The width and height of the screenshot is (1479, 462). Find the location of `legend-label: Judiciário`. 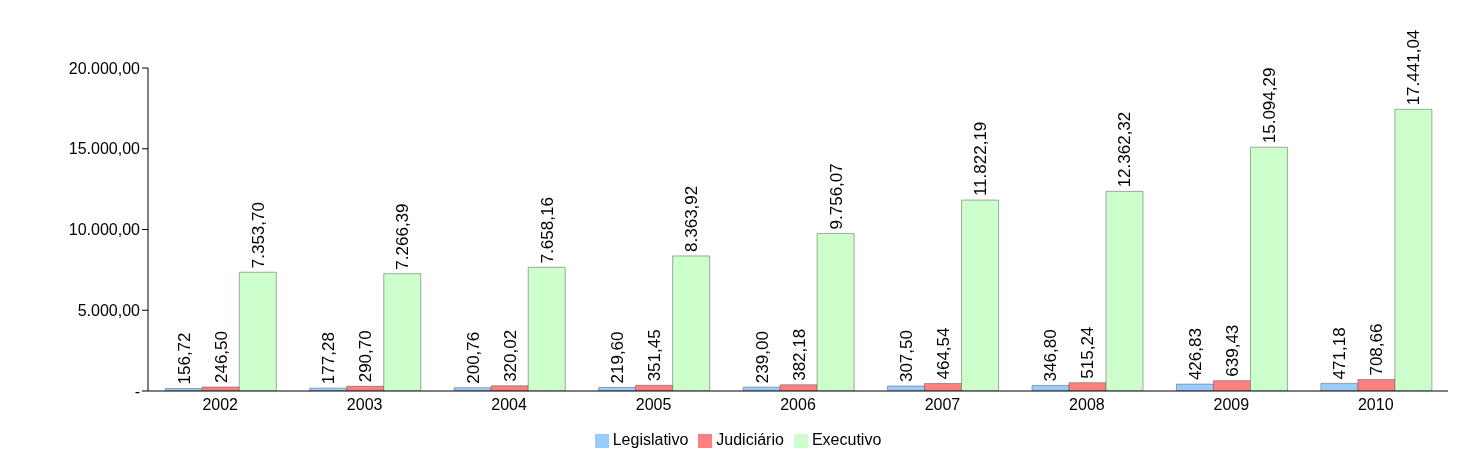

legend-label: Judiciário is located at coordinates (750, 439).